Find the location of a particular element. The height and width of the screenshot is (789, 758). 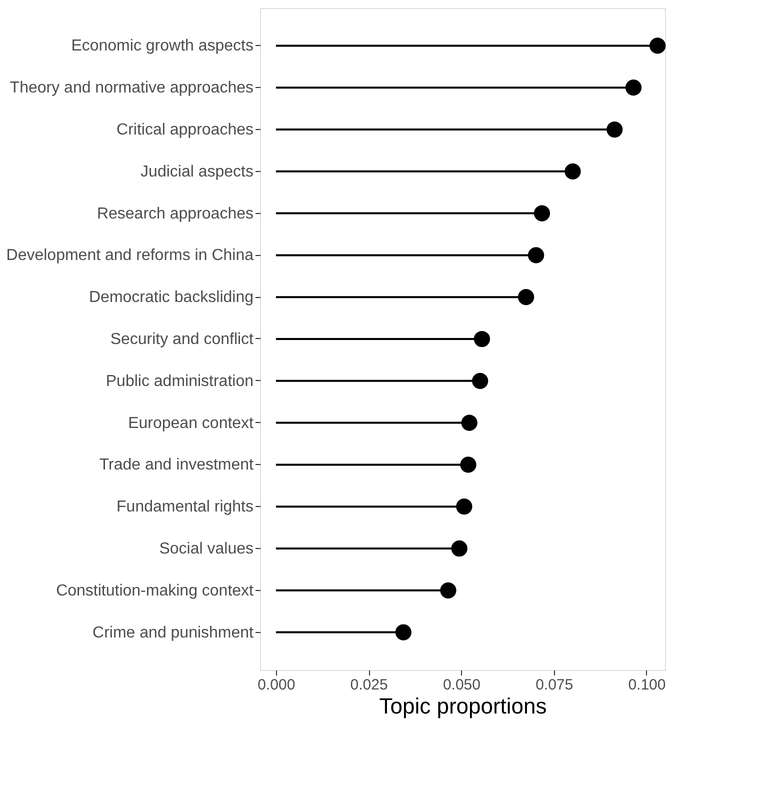

y-tick-label: Development and reforms in China is located at coordinates (130, 255).